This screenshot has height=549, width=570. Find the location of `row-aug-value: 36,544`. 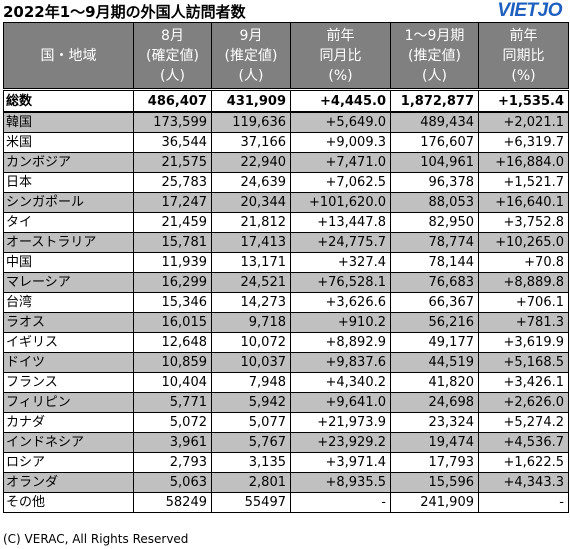

row-aug-value: 36,544 is located at coordinates (172, 142).